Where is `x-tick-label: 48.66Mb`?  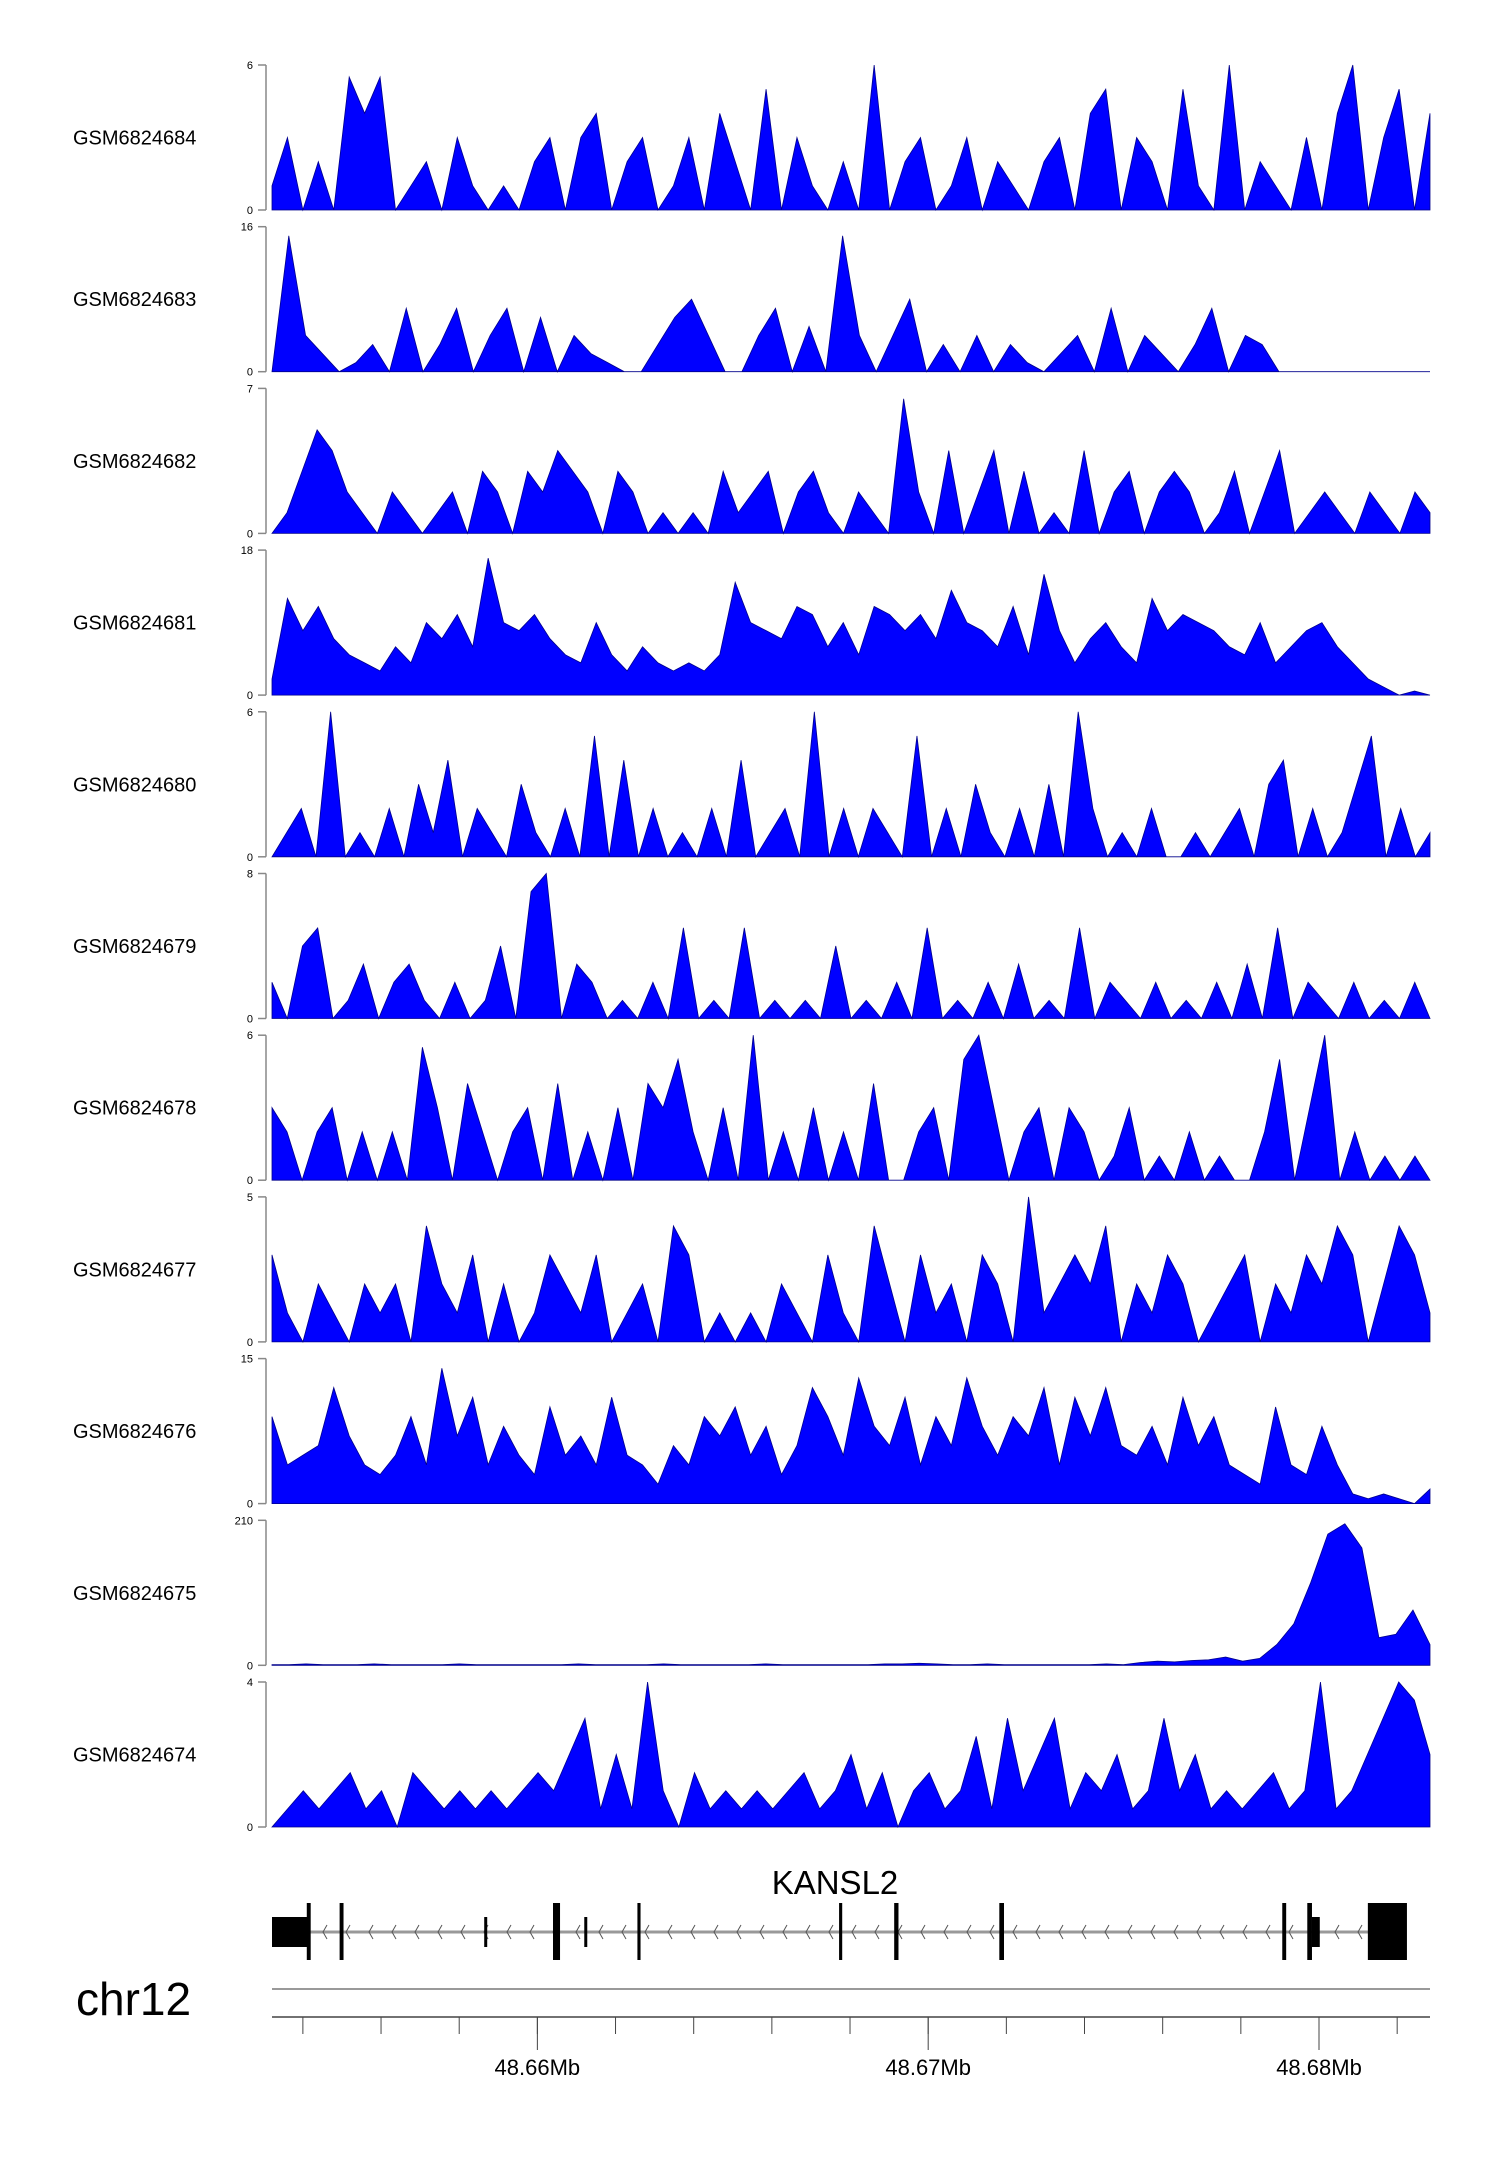 x-tick-label: 48.66Mb is located at coordinates (538, 2067).